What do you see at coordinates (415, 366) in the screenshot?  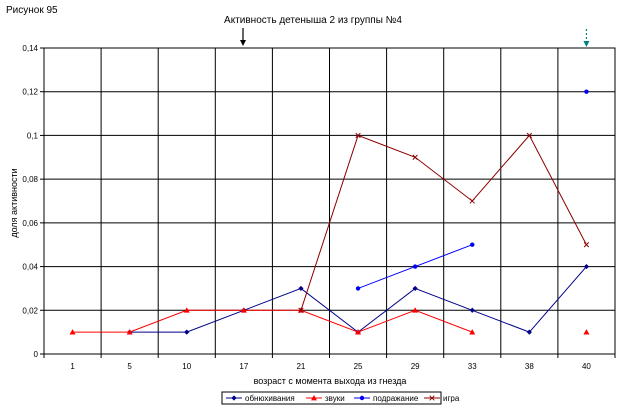 I see `x-tick-label: 29` at bounding box center [415, 366].